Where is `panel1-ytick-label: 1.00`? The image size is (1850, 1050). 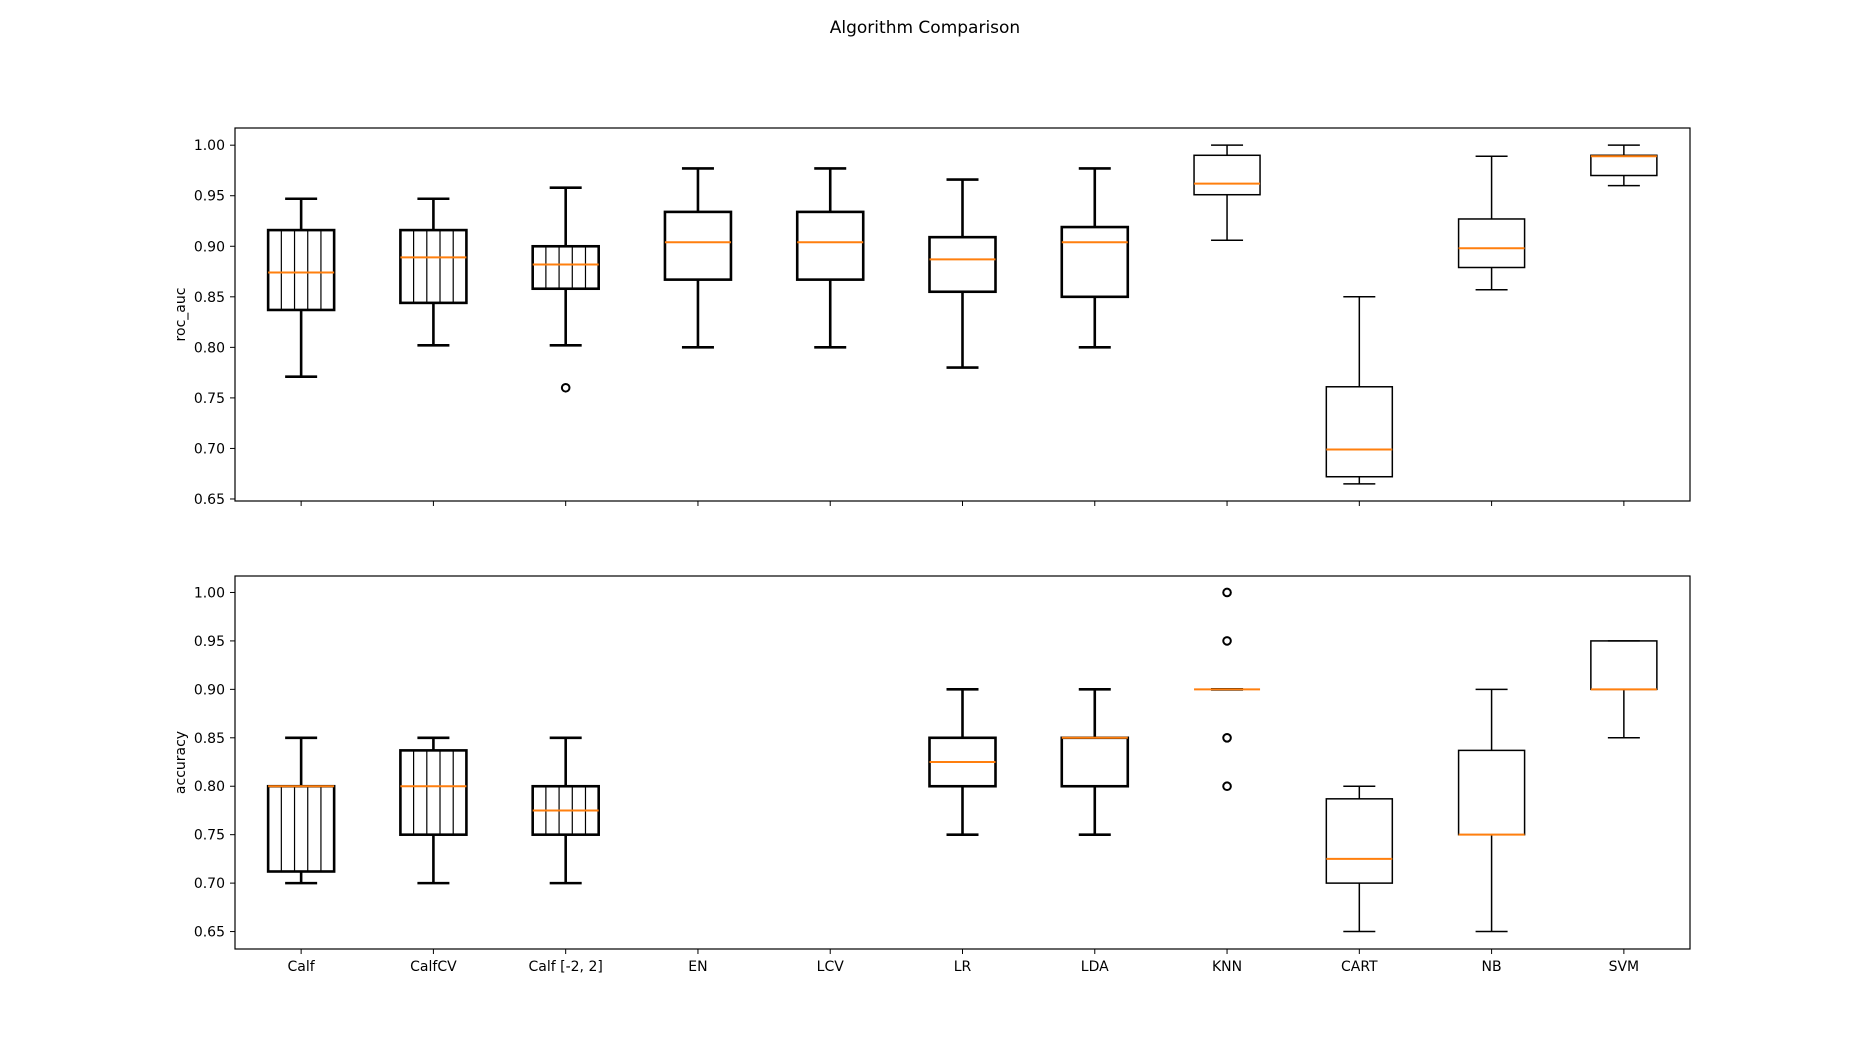
panel1-ytick-label: 1.00 is located at coordinates (209, 146).